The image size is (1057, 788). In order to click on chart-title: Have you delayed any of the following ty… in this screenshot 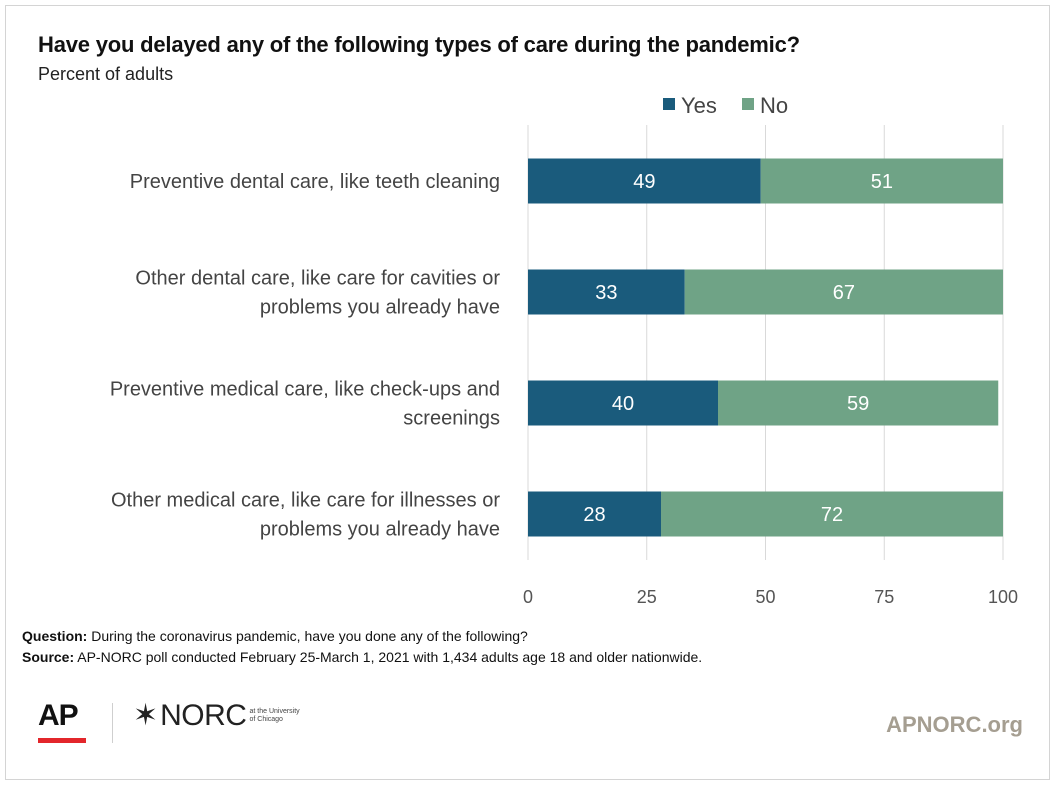, I will do `click(419, 44)`.